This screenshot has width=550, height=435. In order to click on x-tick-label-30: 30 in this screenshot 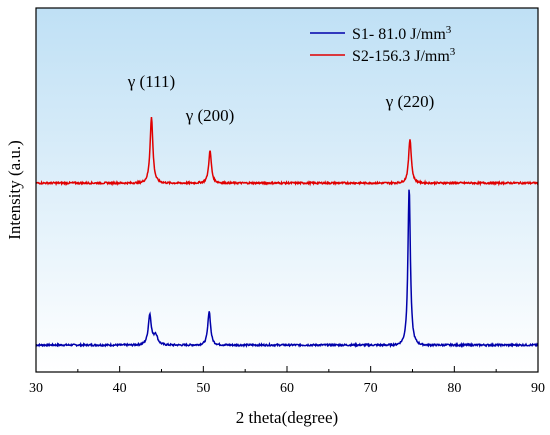, I will do `click(36, 388)`.